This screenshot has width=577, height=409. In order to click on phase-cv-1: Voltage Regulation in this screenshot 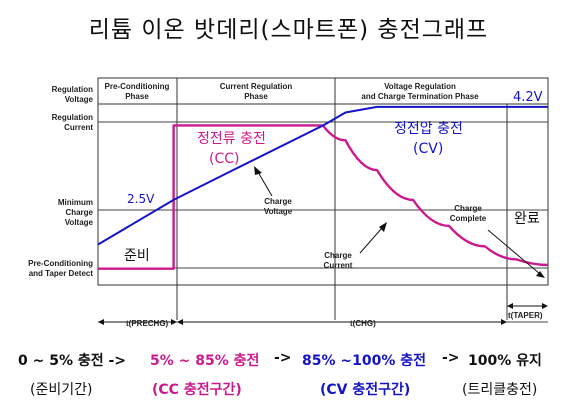, I will do `click(420, 86)`.